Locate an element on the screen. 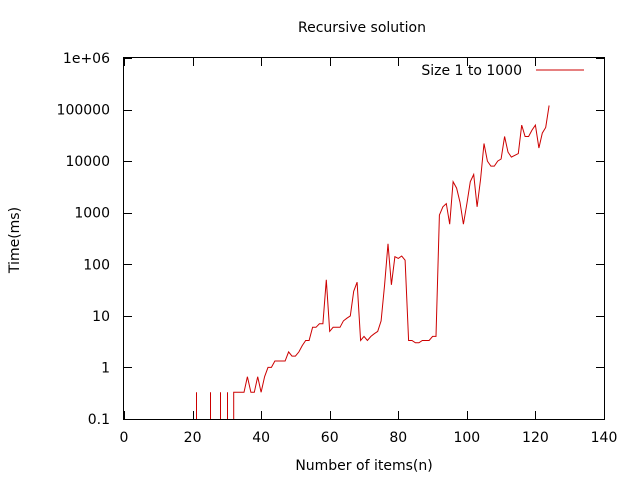  x-tick-label: 100 is located at coordinates (466, 438).